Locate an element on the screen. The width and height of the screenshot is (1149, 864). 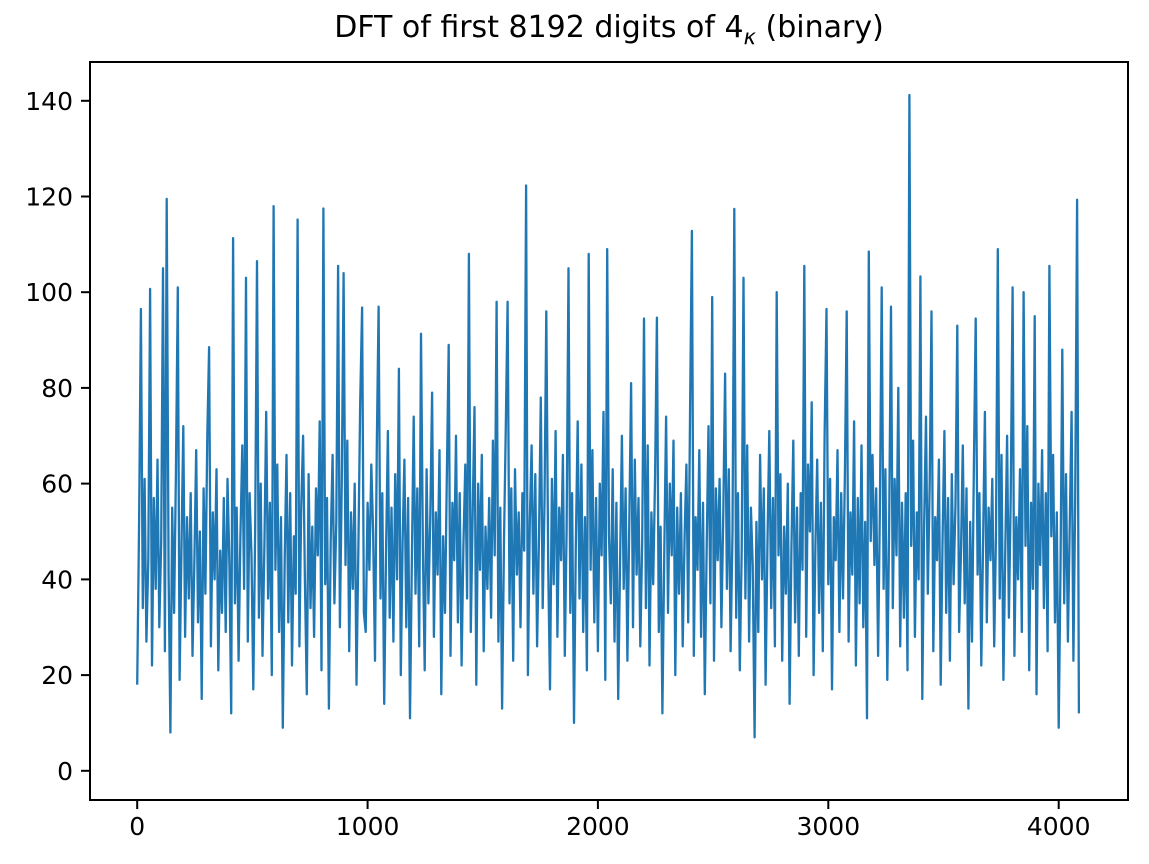
chart-title-suffix: (binary) is located at coordinates (820, 27).